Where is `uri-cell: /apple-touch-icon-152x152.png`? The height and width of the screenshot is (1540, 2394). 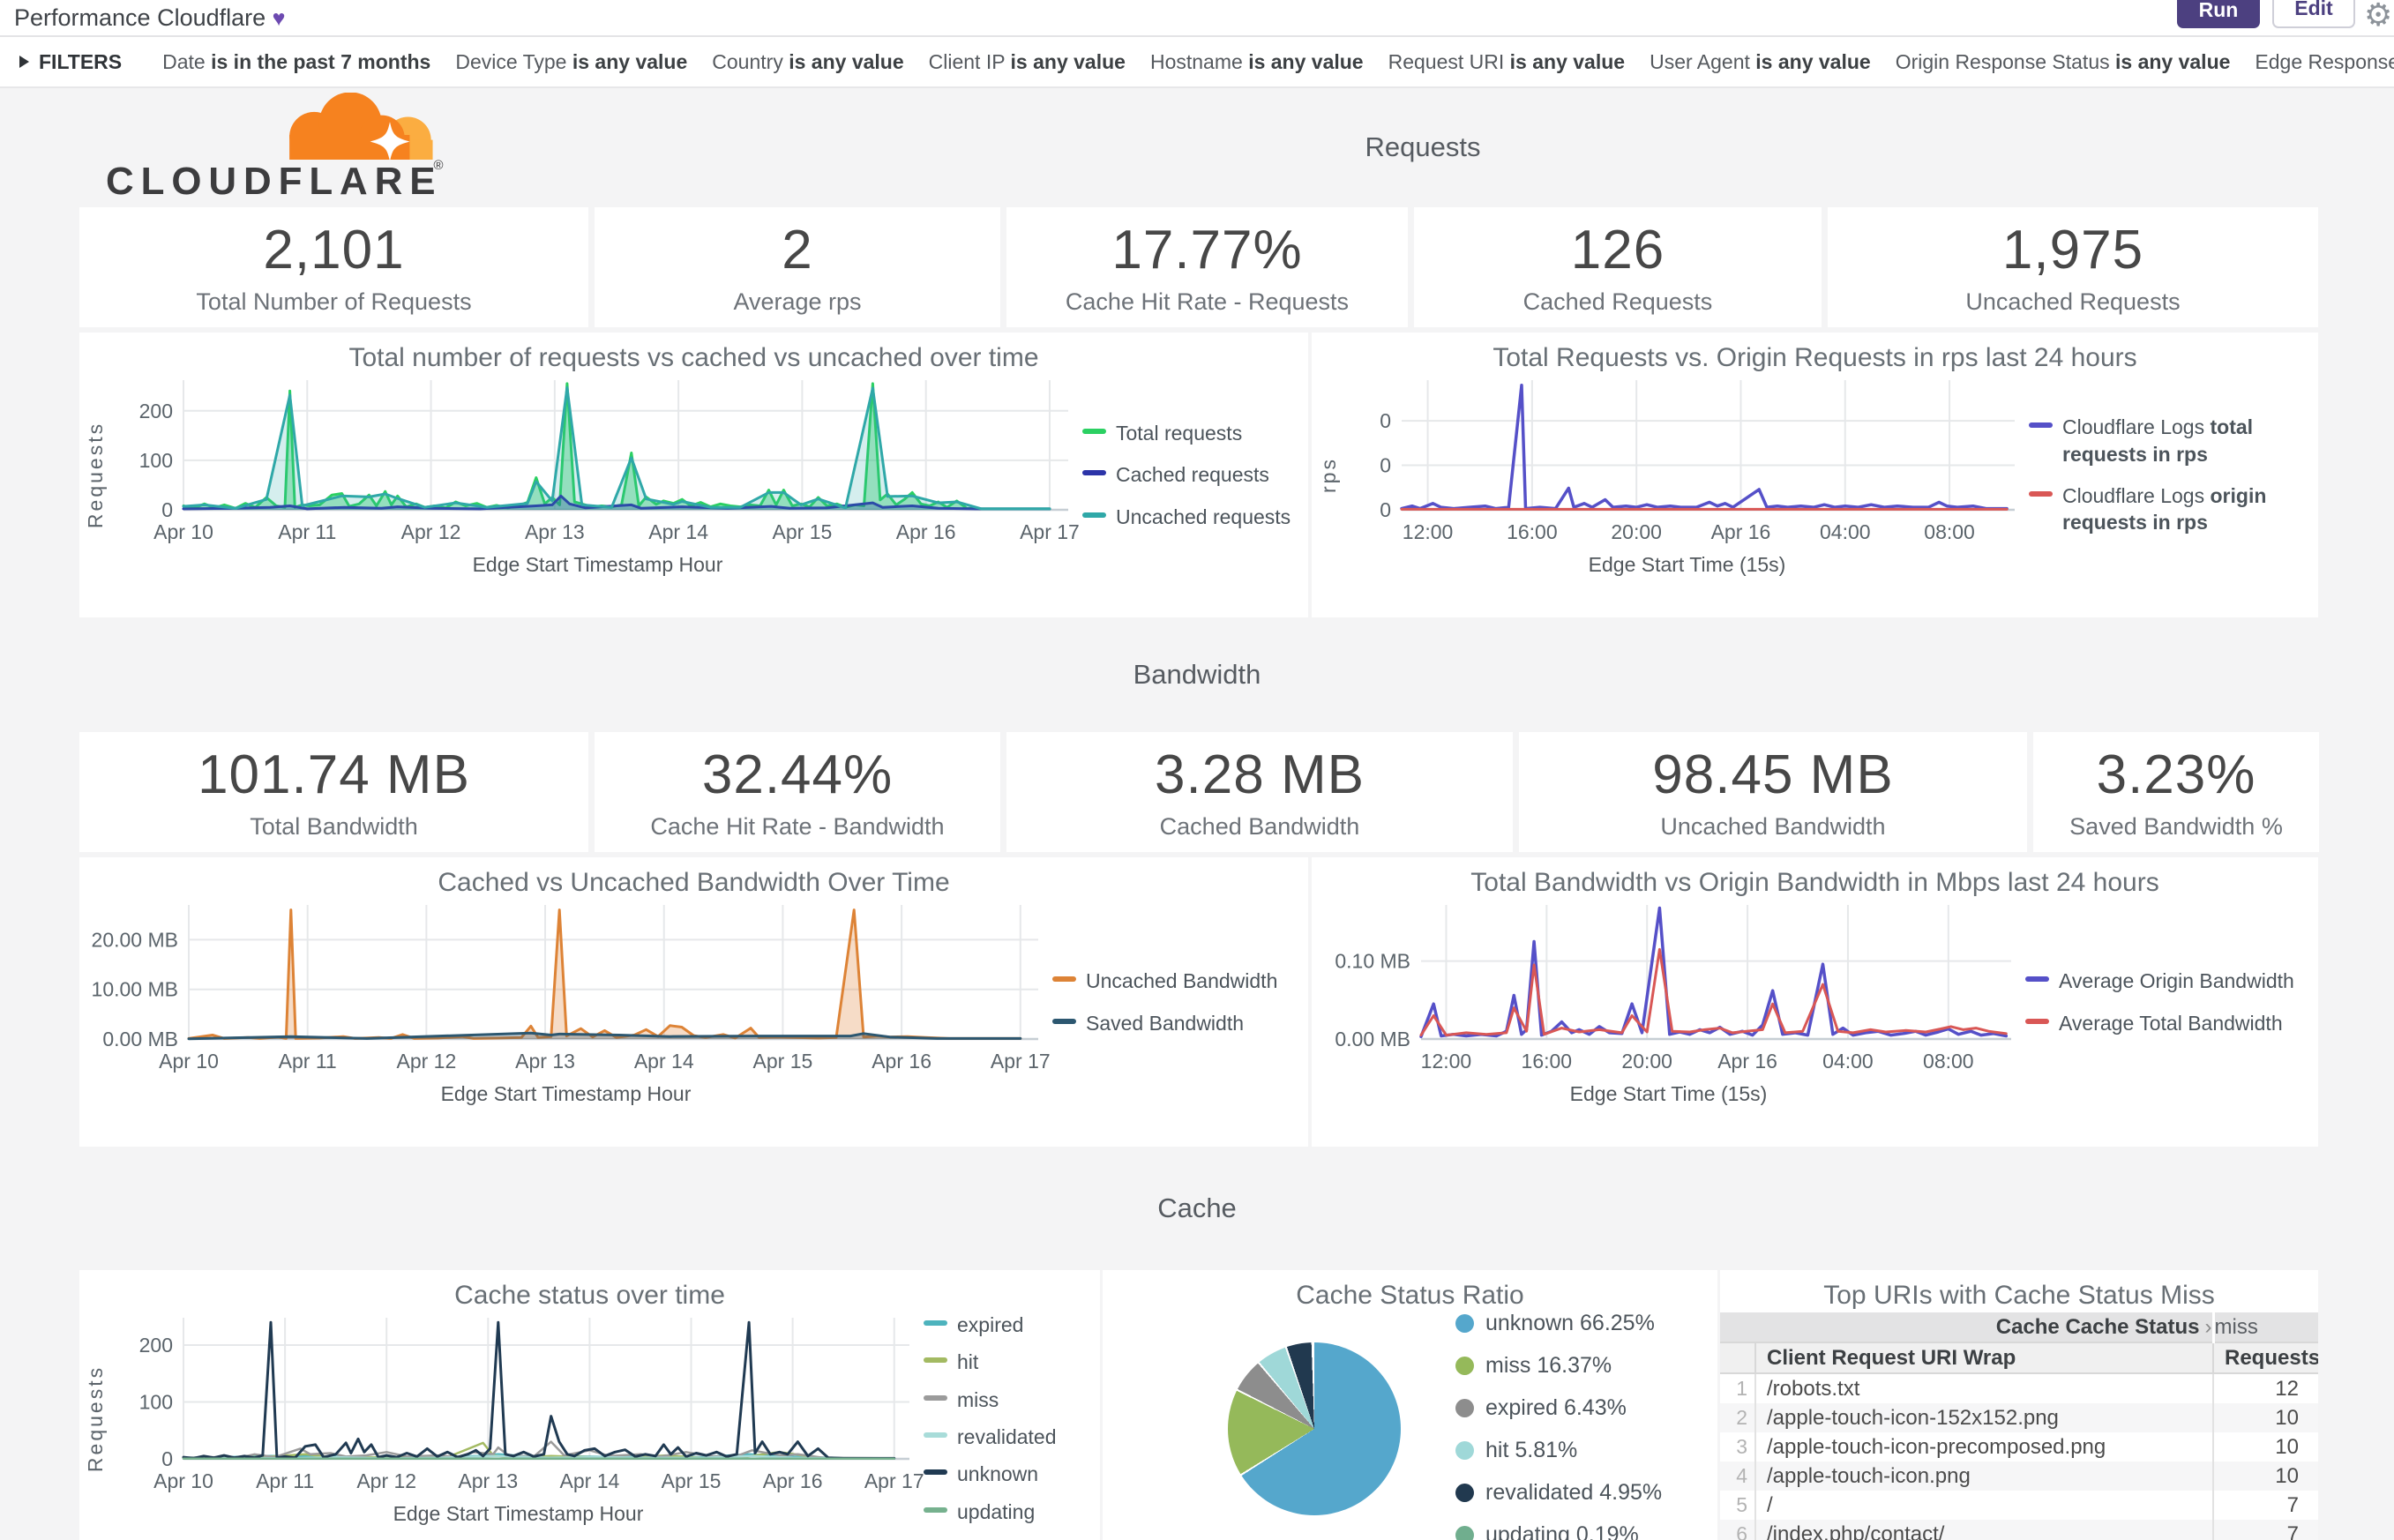 uri-cell: /apple-touch-icon-152x152.png is located at coordinates (1984, 1417).